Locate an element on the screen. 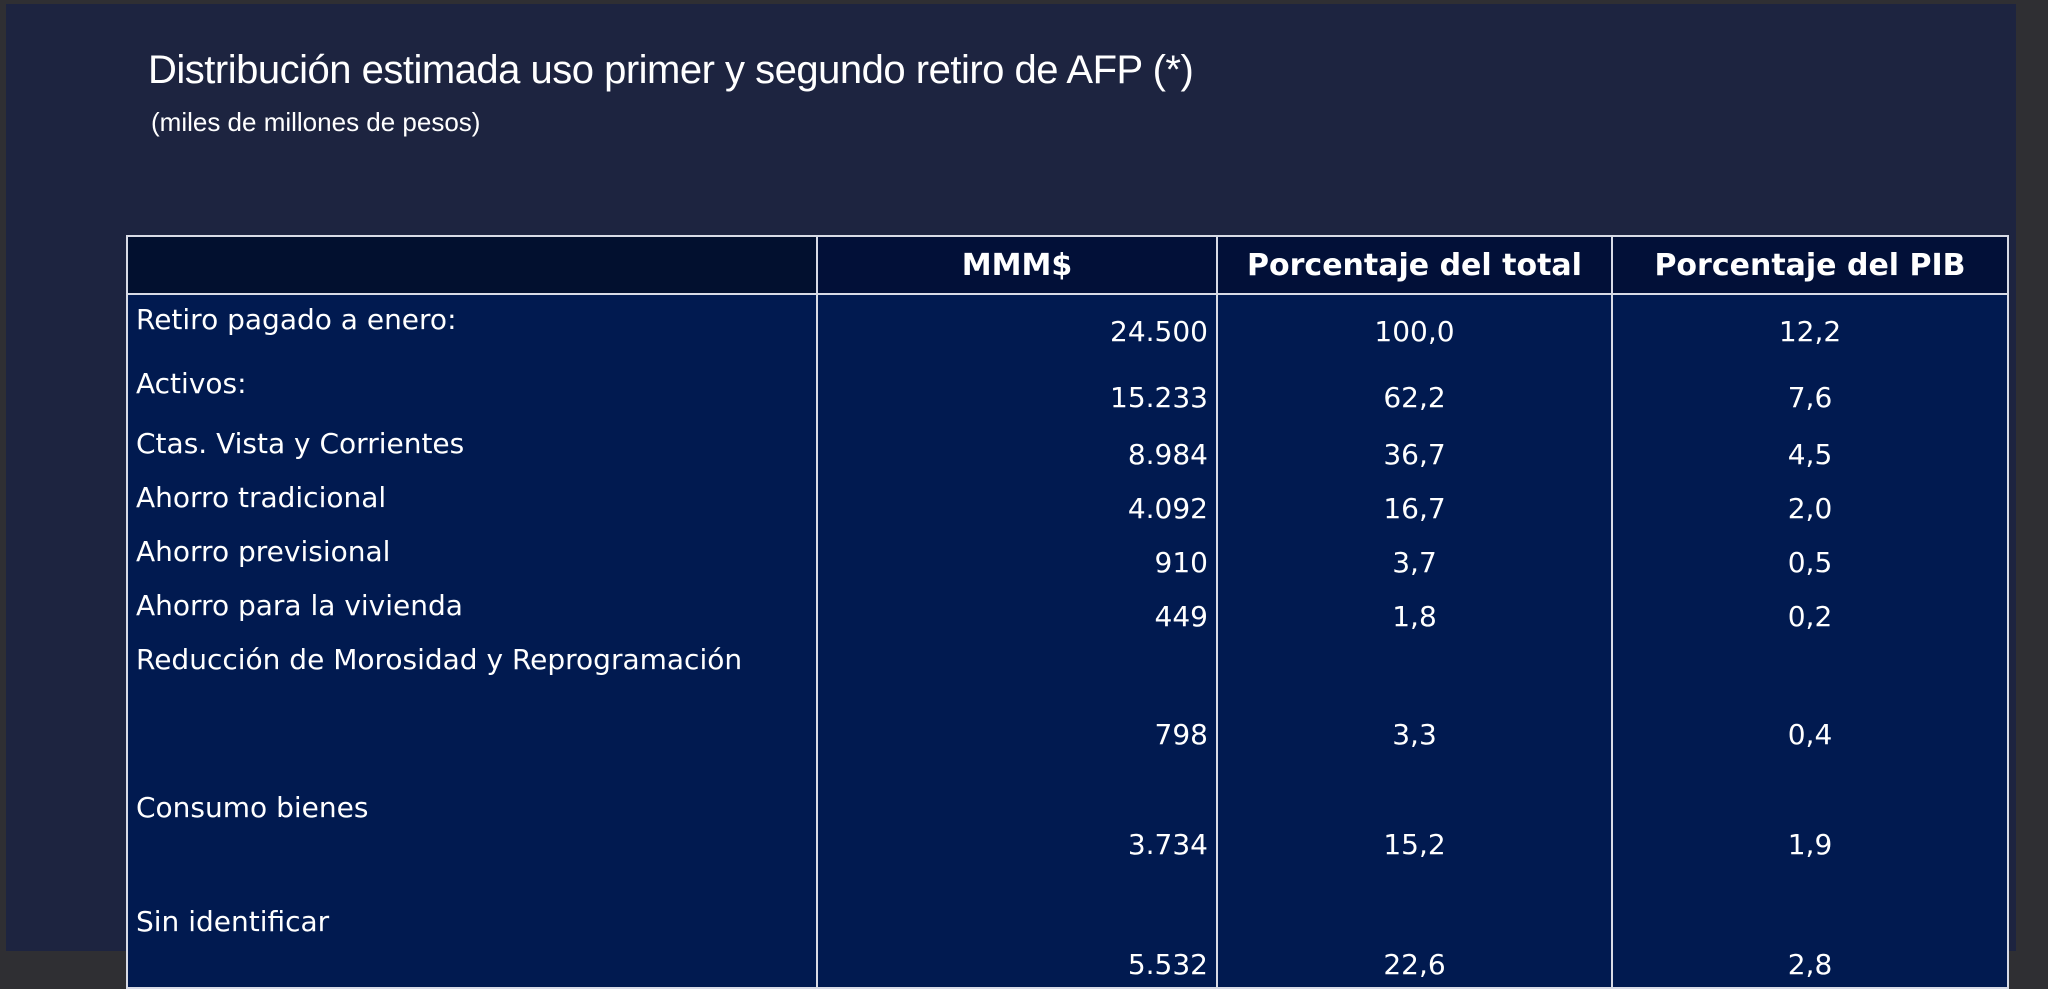  row-pct-pib: 2,8 is located at coordinates (1810, 929).